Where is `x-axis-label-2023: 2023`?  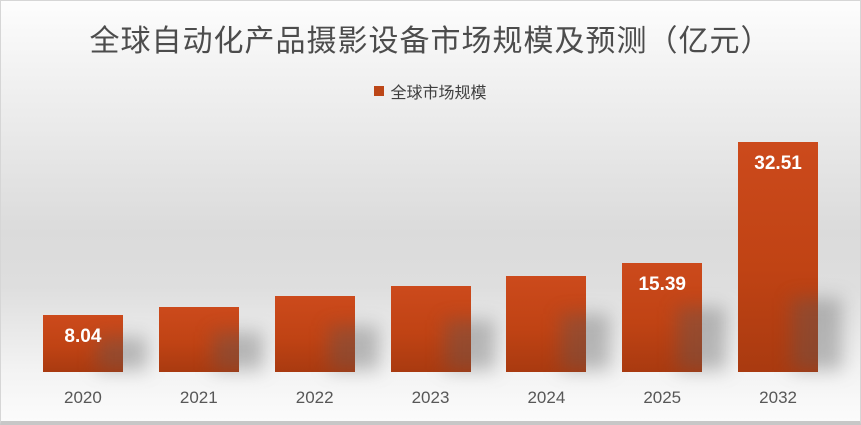
x-axis-label-2023: 2023 is located at coordinates (430, 397).